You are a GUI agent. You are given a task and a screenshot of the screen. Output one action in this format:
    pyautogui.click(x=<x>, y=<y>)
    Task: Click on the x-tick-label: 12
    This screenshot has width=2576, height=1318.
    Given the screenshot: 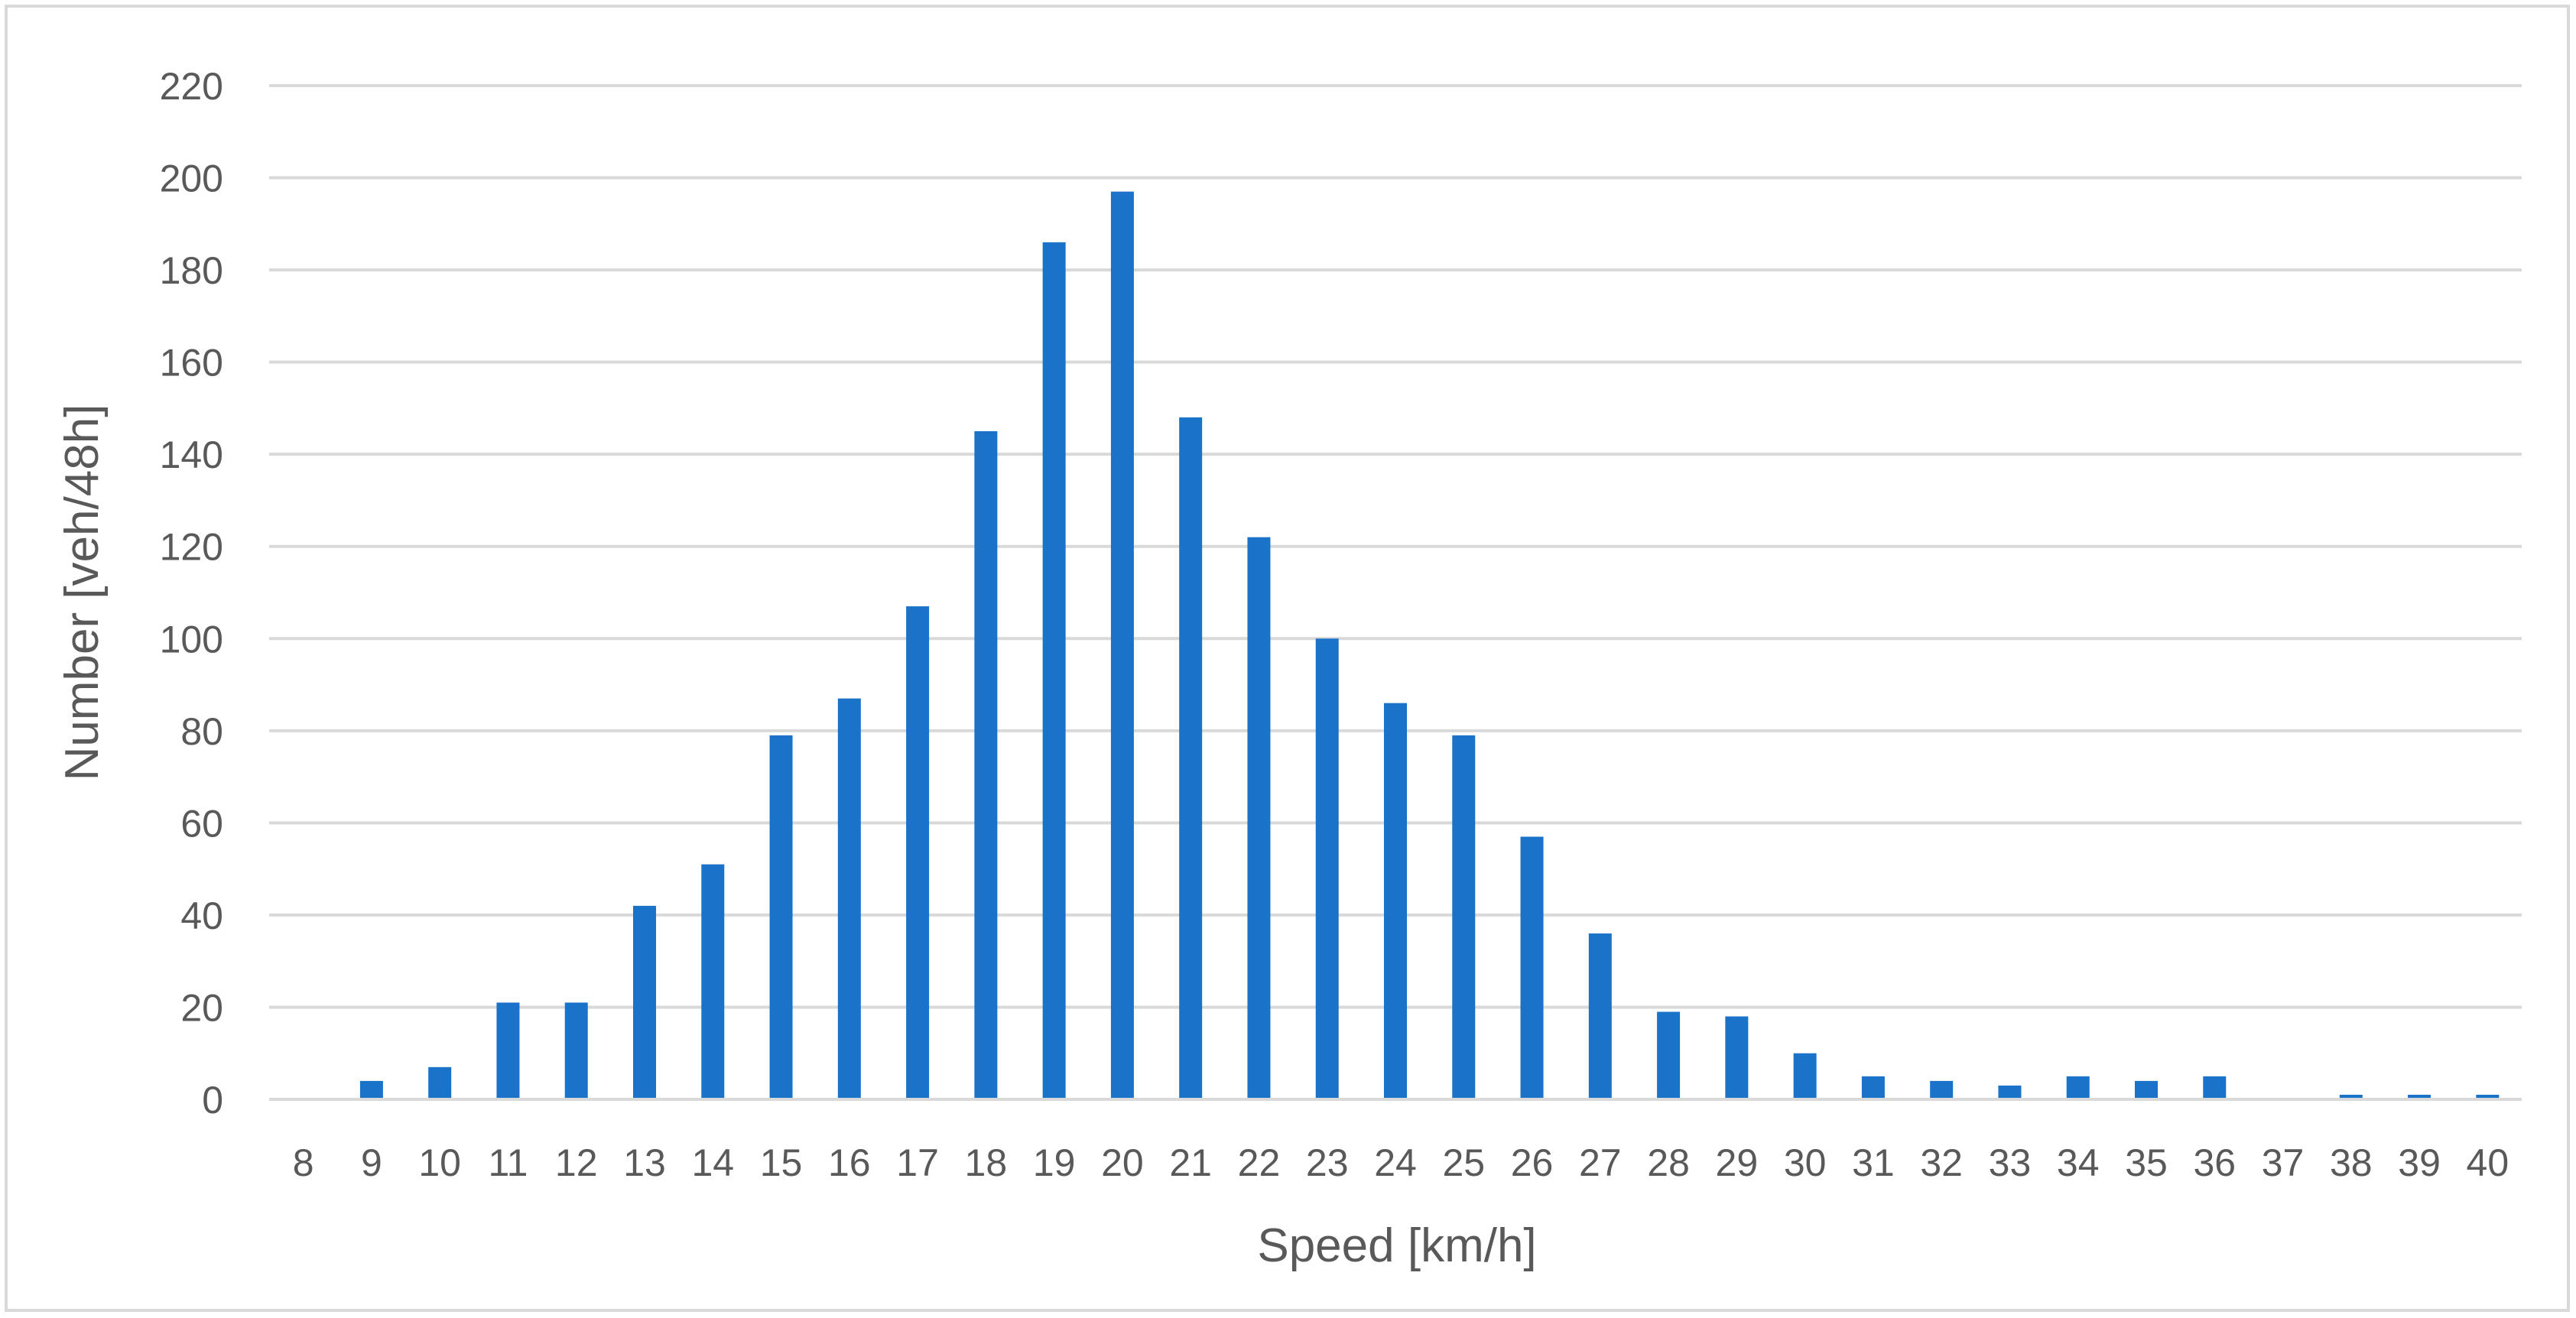 What is the action you would take?
    pyautogui.click(x=576, y=1162)
    